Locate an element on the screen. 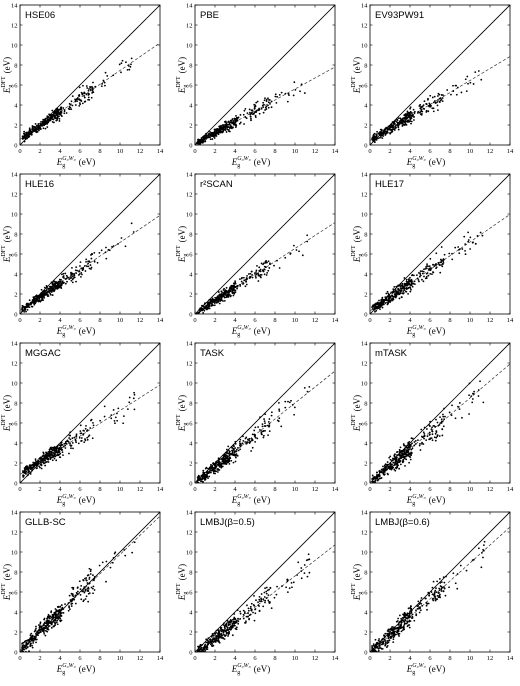  plot-frame is located at coordinates (440, 75).